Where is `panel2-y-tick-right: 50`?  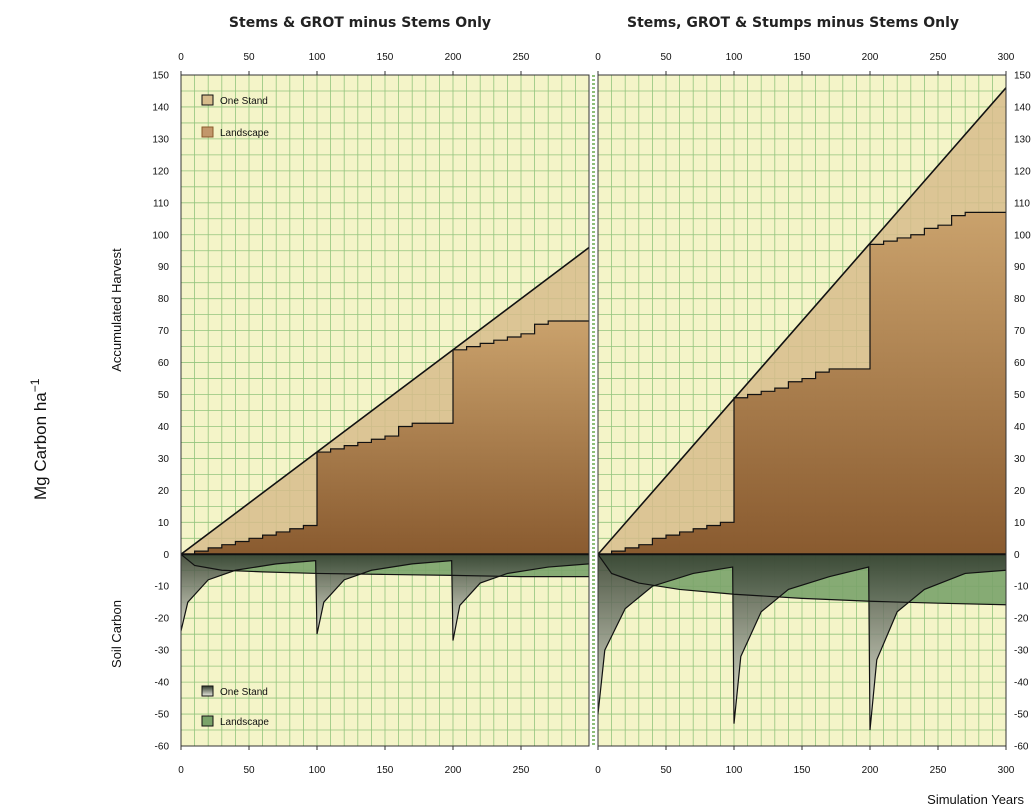 panel2-y-tick-right: 50 is located at coordinates (1020, 395).